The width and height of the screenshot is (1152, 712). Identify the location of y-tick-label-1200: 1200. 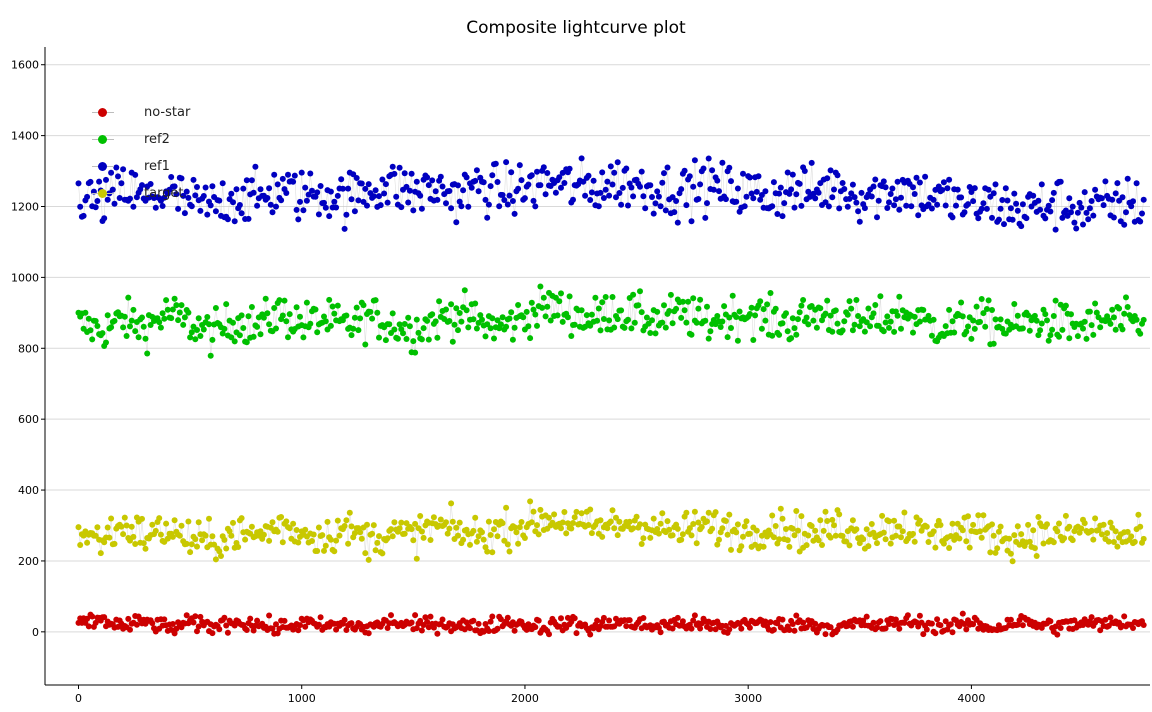
(25, 207).